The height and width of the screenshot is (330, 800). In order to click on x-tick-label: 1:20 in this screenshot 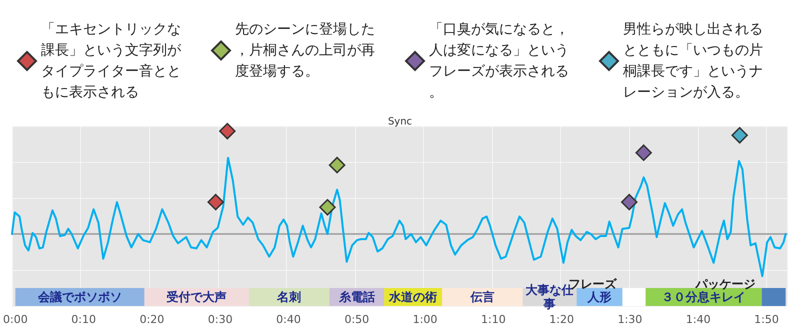, I will do `click(561, 319)`.